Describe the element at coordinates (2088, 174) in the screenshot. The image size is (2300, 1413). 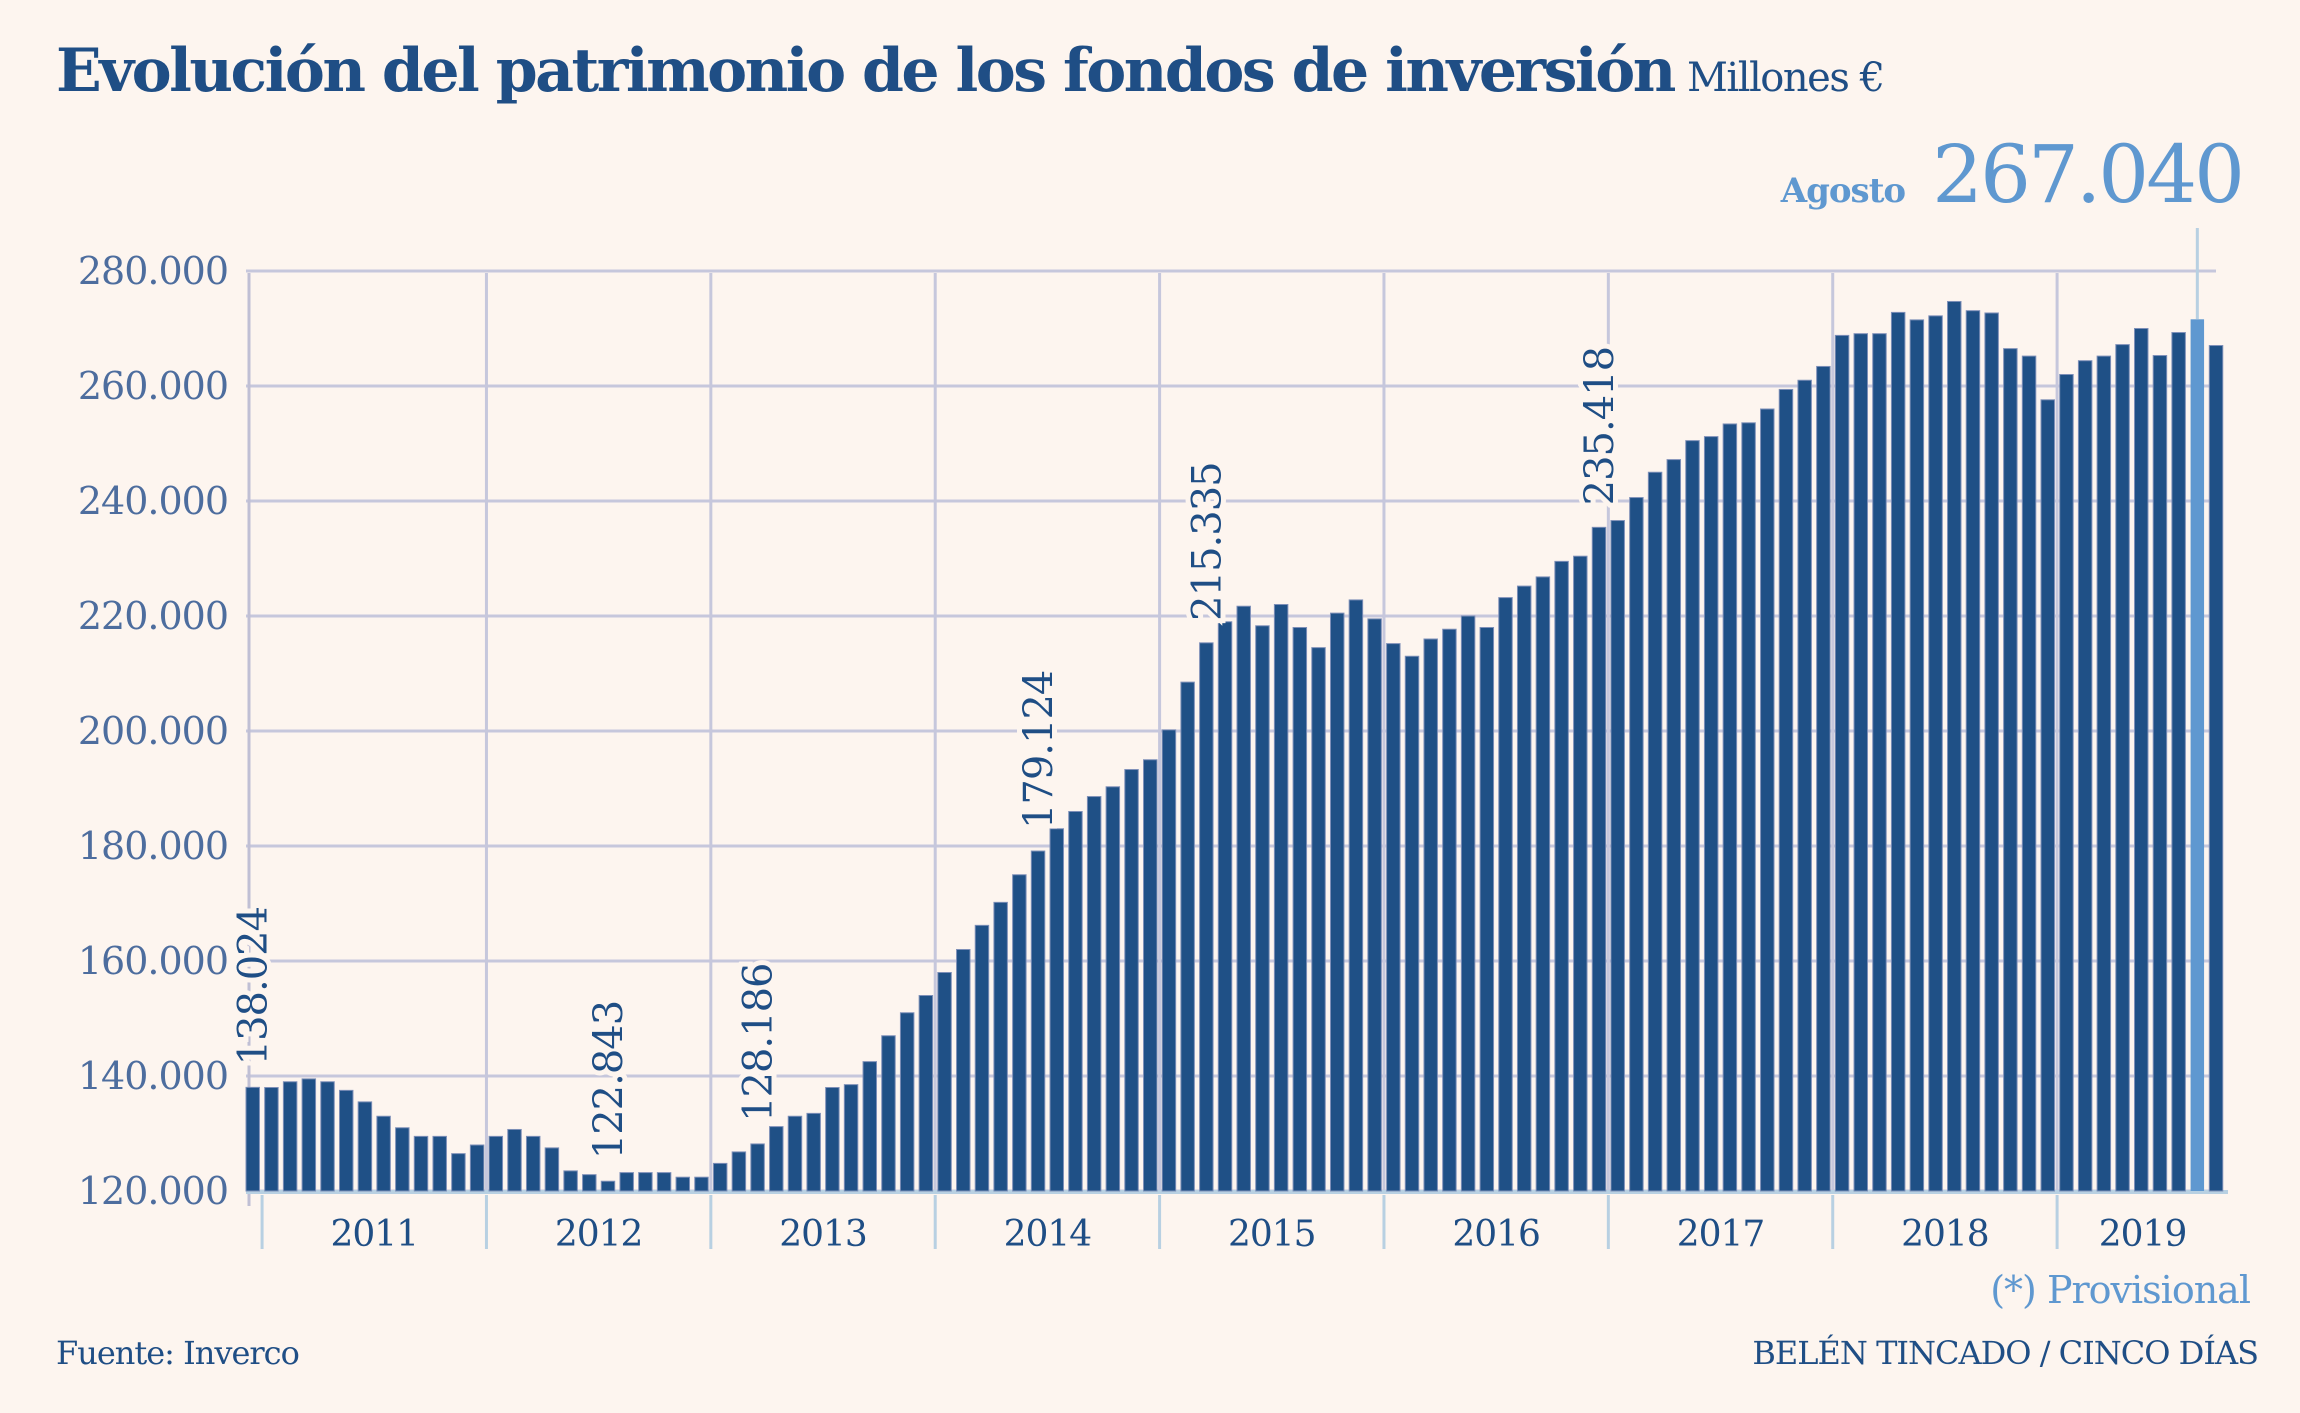
I see `latest-value: 267.040` at that location.